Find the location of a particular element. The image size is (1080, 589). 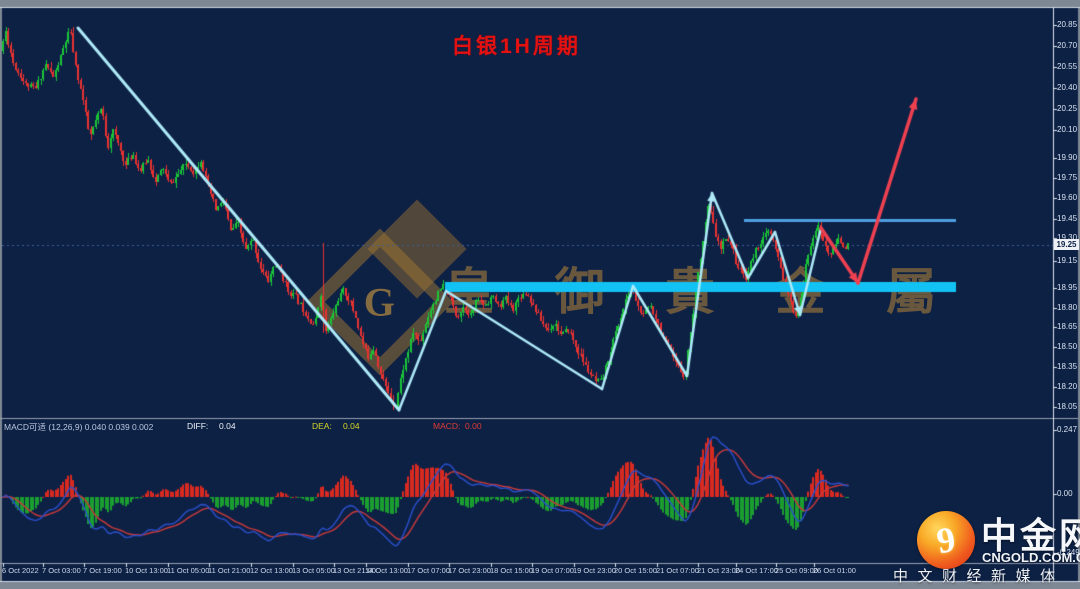

brand-tagline: 中文财经新媒体 is located at coordinates (979, 576).